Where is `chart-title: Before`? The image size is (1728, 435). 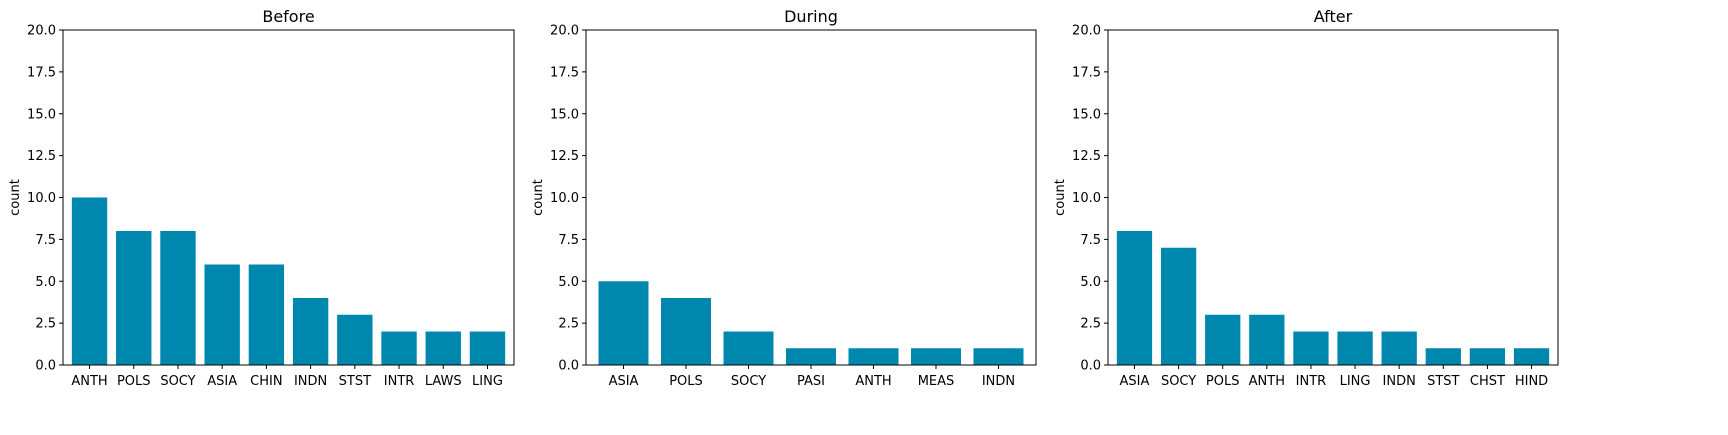 chart-title: Before is located at coordinates (288, 16).